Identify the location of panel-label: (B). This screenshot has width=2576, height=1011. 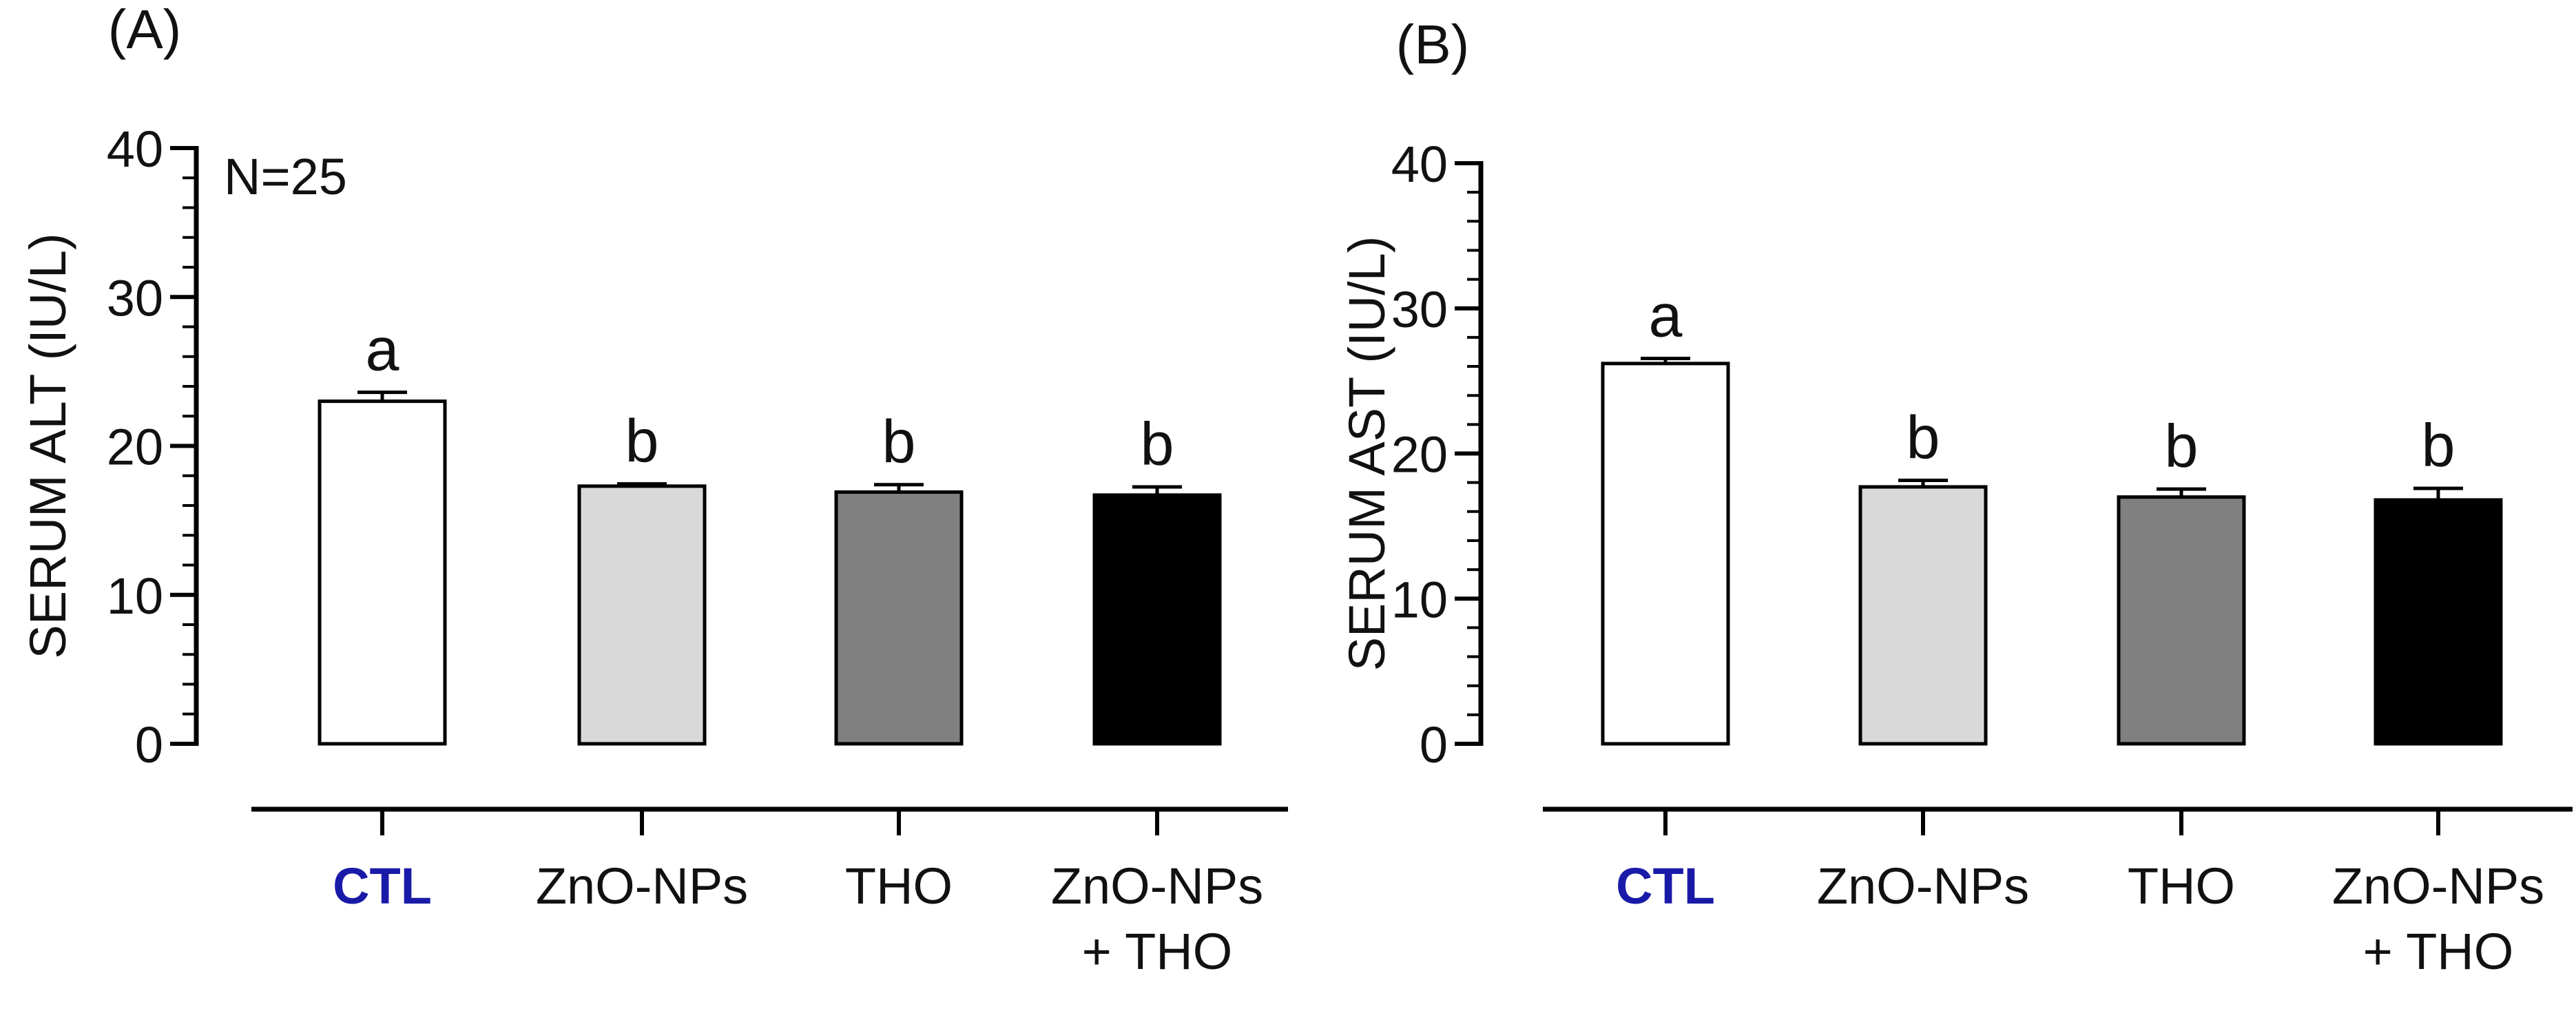
(1433, 45).